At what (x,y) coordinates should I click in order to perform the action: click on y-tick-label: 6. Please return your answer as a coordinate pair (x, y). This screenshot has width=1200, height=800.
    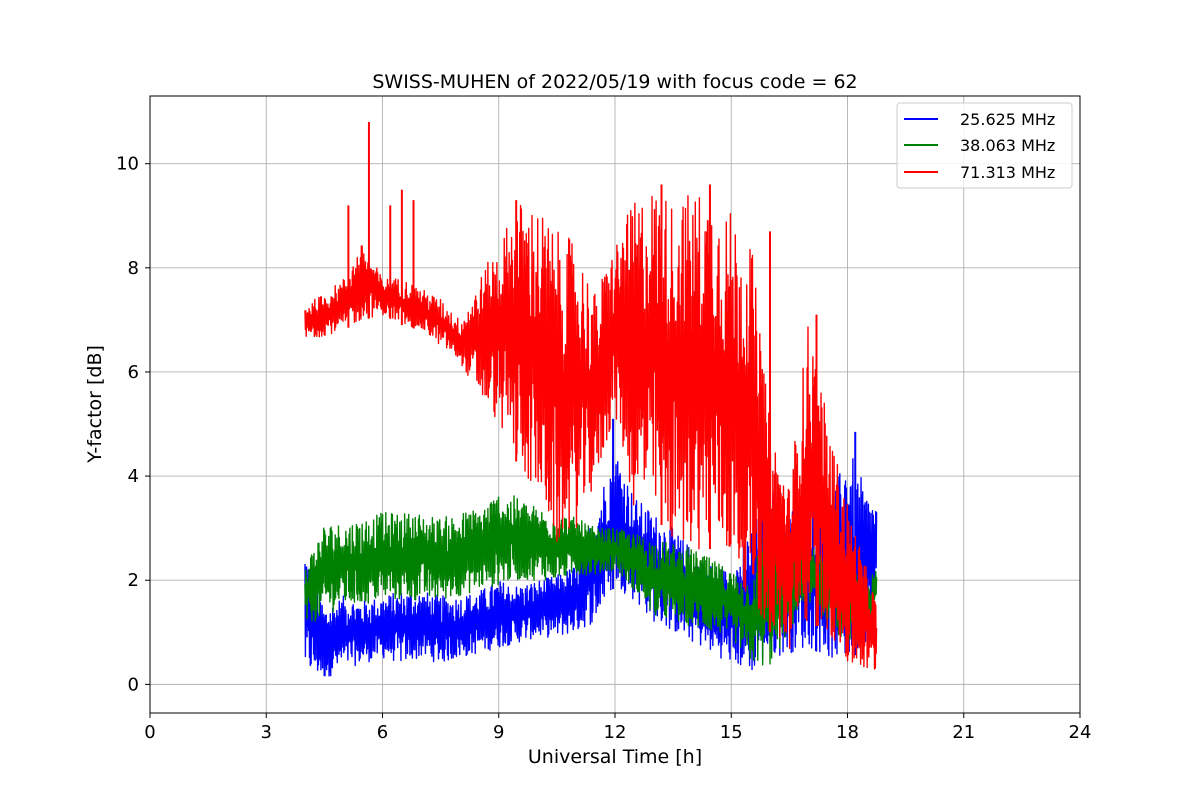
    Looking at the image, I should click on (133, 372).